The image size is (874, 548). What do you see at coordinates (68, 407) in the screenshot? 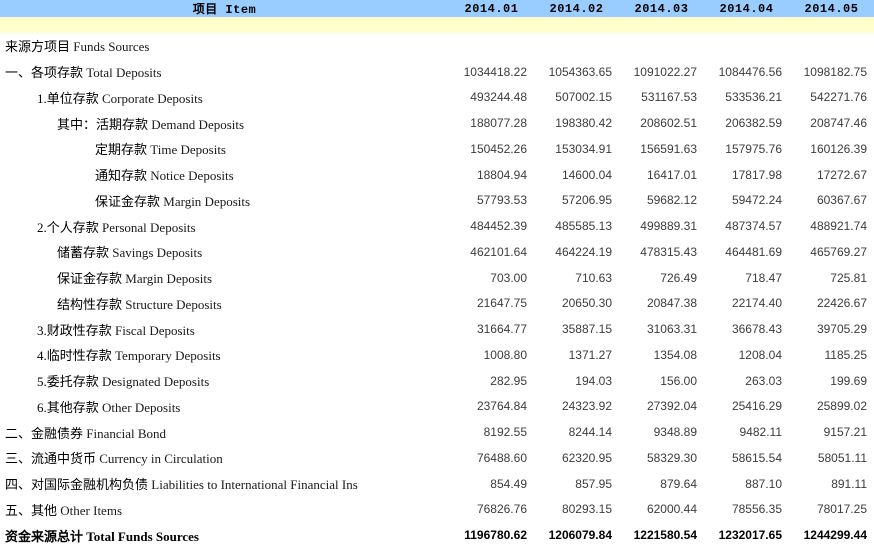
I see `row-label-zh: 6.其他存款` at bounding box center [68, 407].